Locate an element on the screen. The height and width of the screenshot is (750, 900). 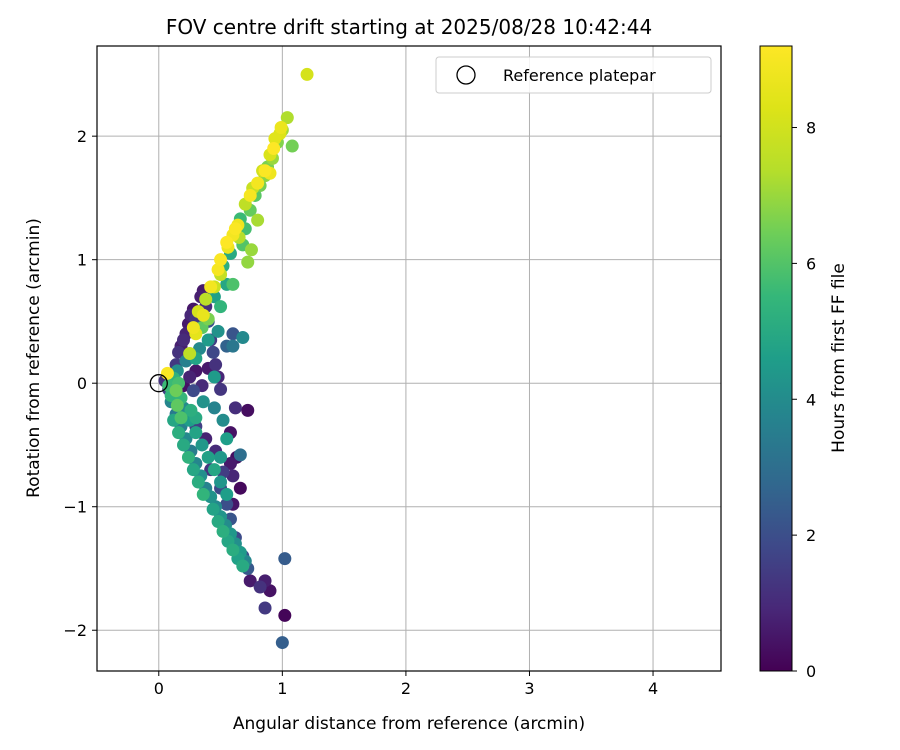
colorbar-tick-label: 2 is located at coordinates (811, 535).